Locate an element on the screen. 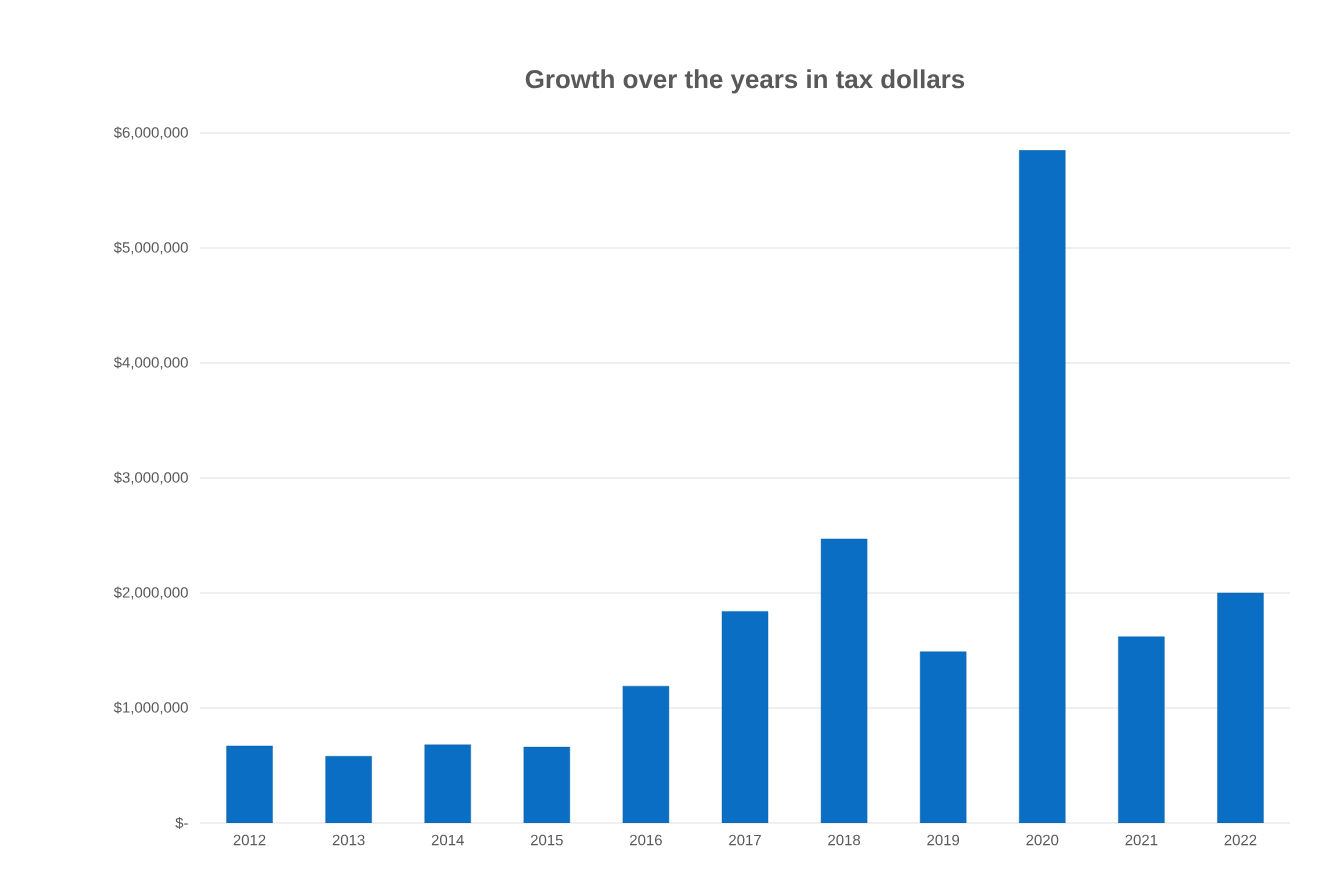  x-tick-label: 2017 is located at coordinates (745, 840).